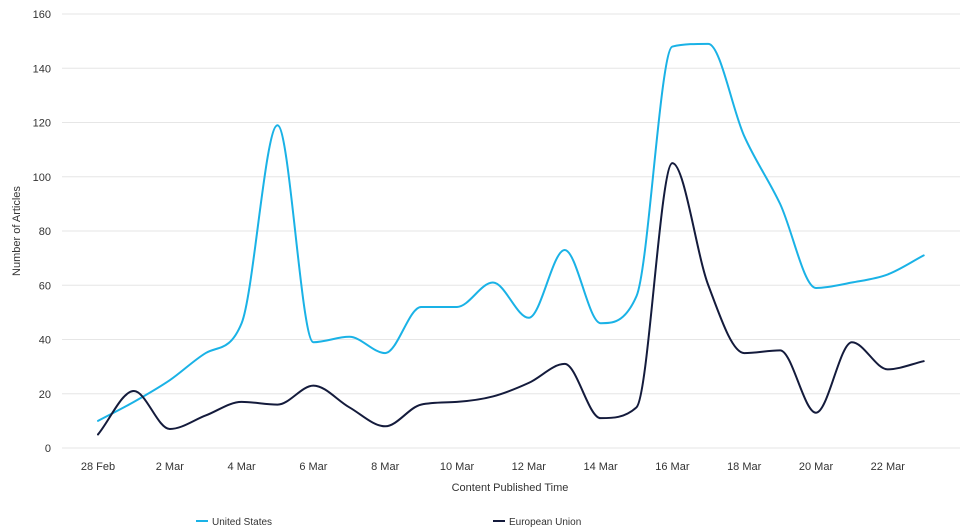 This screenshot has height=529, width=960. What do you see at coordinates (42, 178) in the screenshot?
I see `y-tick-label: 100` at bounding box center [42, 178].